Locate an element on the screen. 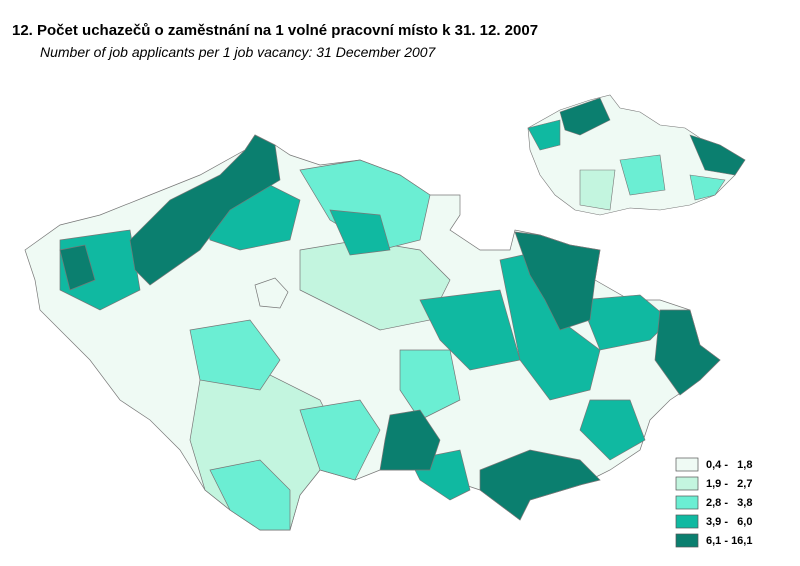  inset-map is located at coordinates (636, 155).